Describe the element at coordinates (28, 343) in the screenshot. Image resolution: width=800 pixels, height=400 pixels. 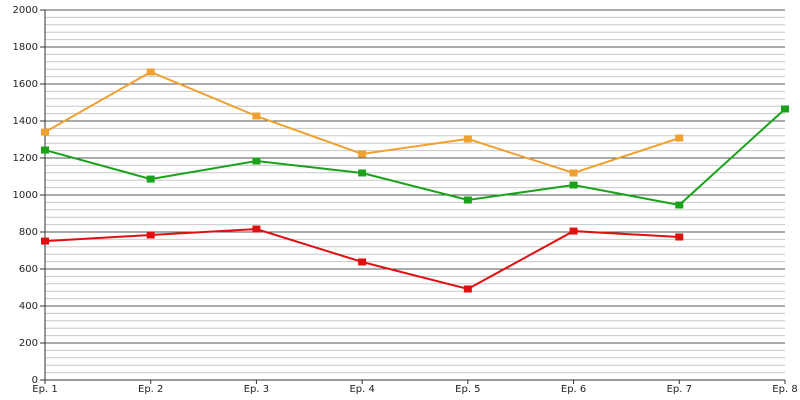
I see `y-tick-label: 200` at that location.